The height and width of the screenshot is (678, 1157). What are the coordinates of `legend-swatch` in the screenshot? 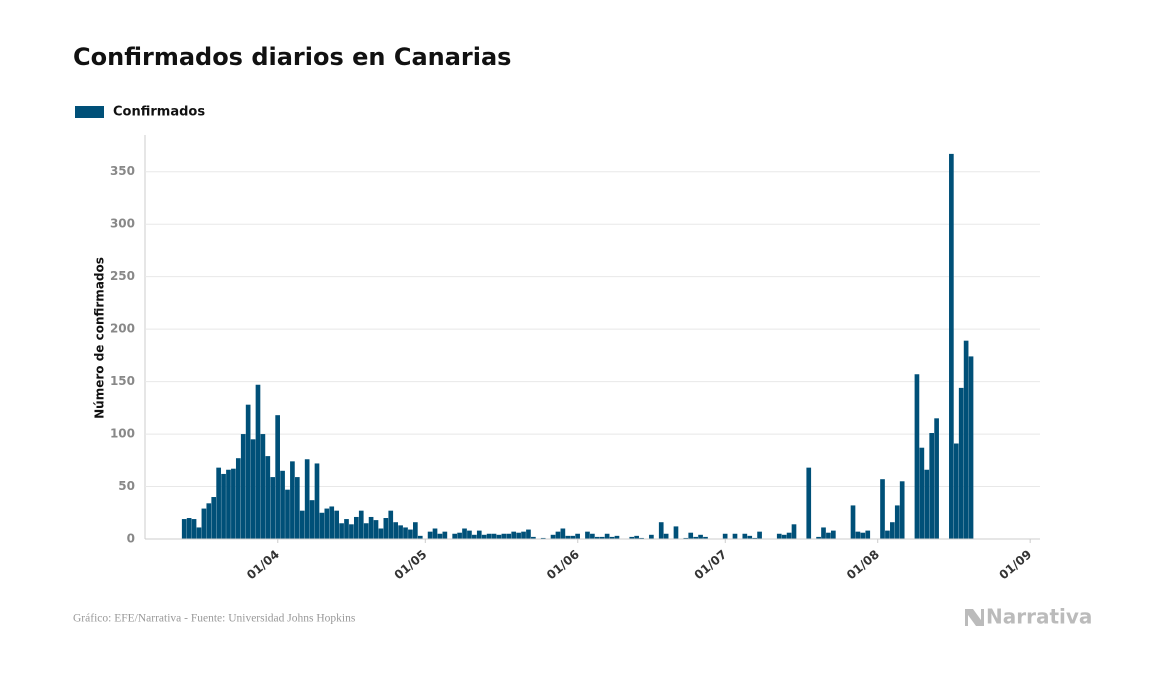 It's located at (89, 112).